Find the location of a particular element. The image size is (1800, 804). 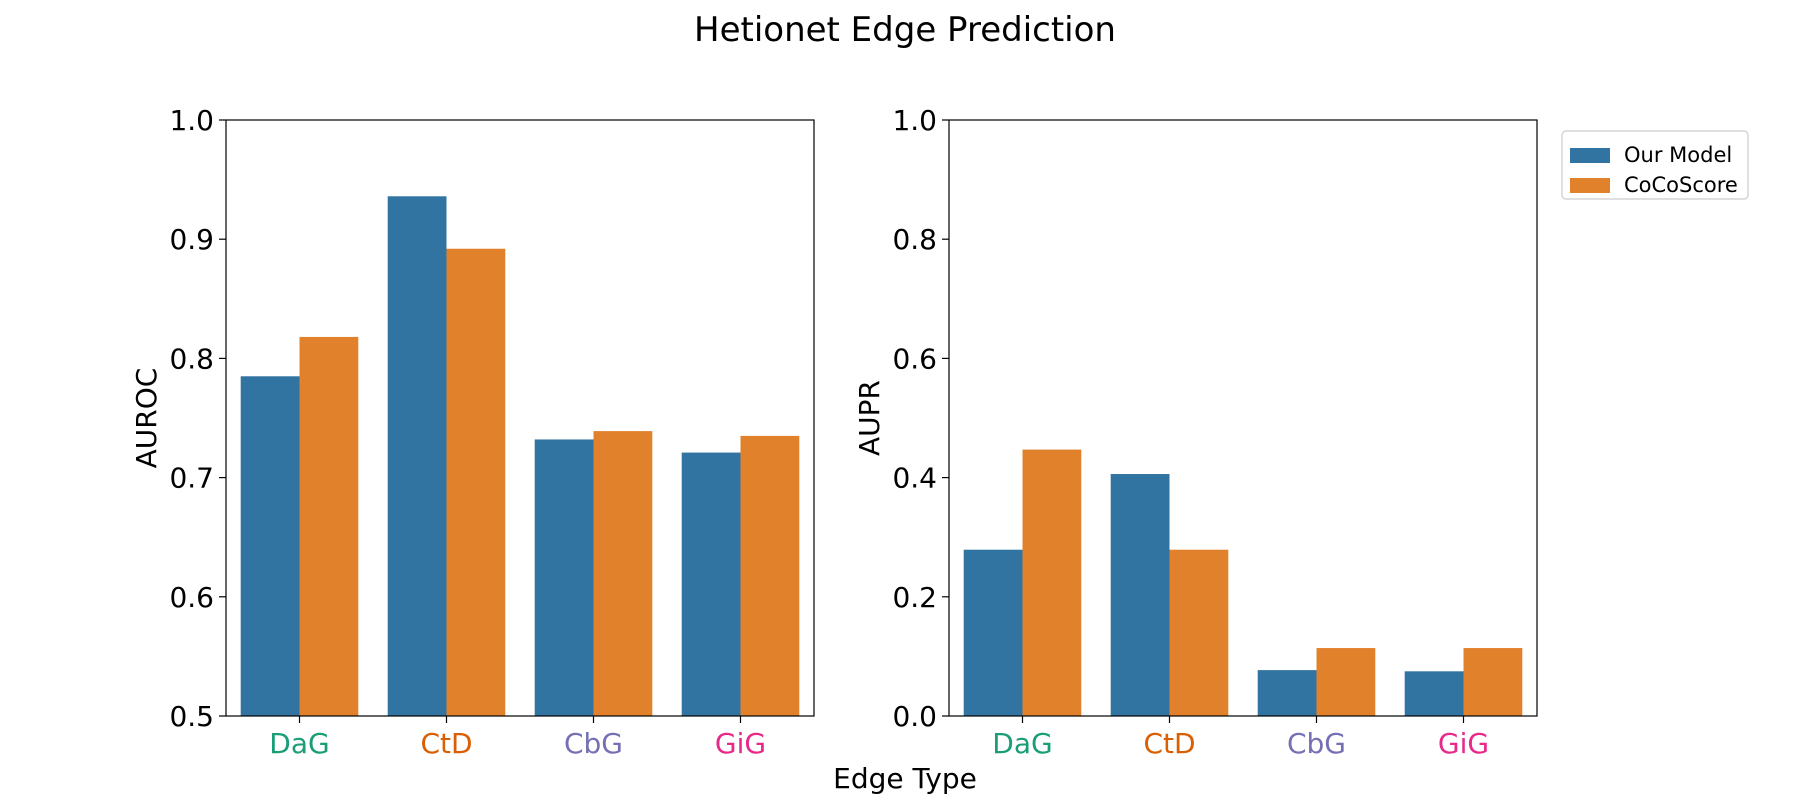

y-tick-label: 0.4 is located at coordinates (914, 478).